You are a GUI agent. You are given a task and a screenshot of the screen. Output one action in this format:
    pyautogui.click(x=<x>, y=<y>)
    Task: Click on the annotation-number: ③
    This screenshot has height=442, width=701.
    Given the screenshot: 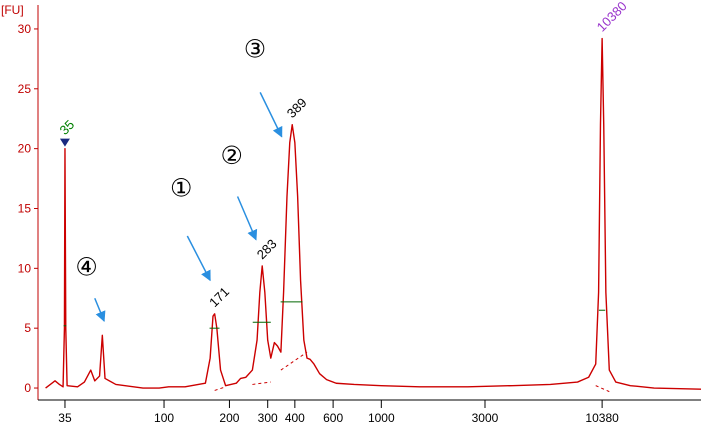 What is the action you would take?
    pyautogui.click(x=255, y=49)
    